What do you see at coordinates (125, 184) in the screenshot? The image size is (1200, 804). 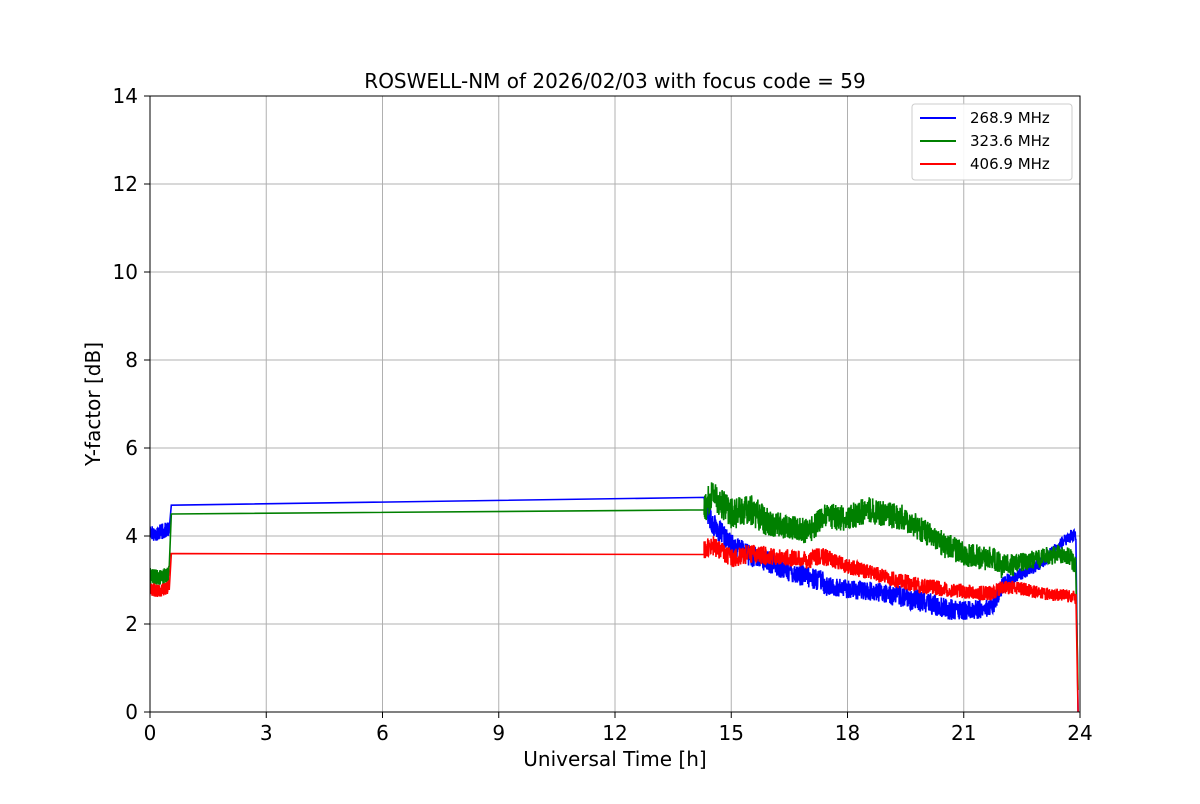 I see `y-tick-label: 12` at bounding box center [125, 184].